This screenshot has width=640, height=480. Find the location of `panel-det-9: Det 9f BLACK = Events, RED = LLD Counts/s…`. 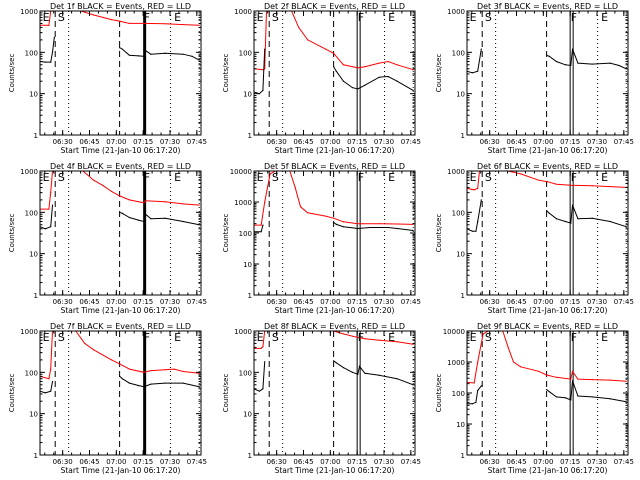

panel-det-9: Det 9f BLACK = Events, RED = LLD Counts/s… is located at coordinates (534, 398).